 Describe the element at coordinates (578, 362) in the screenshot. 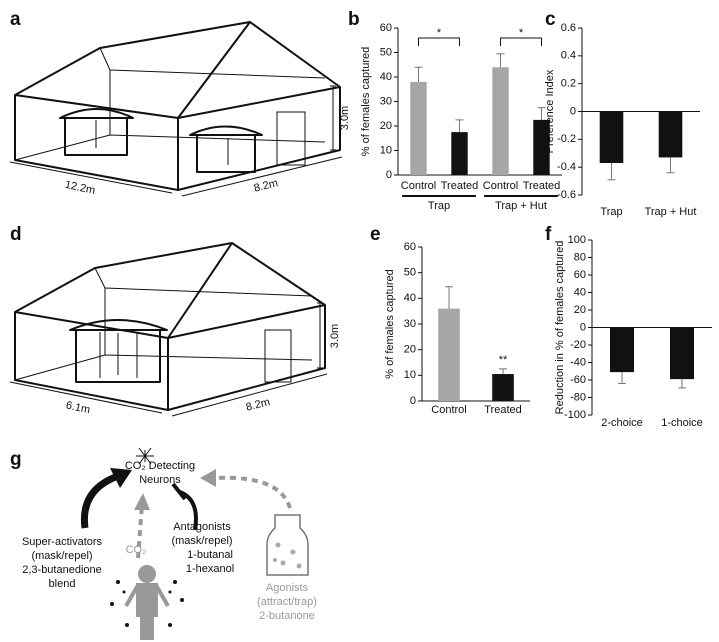

I see `y-tick-label: -40` at that location.